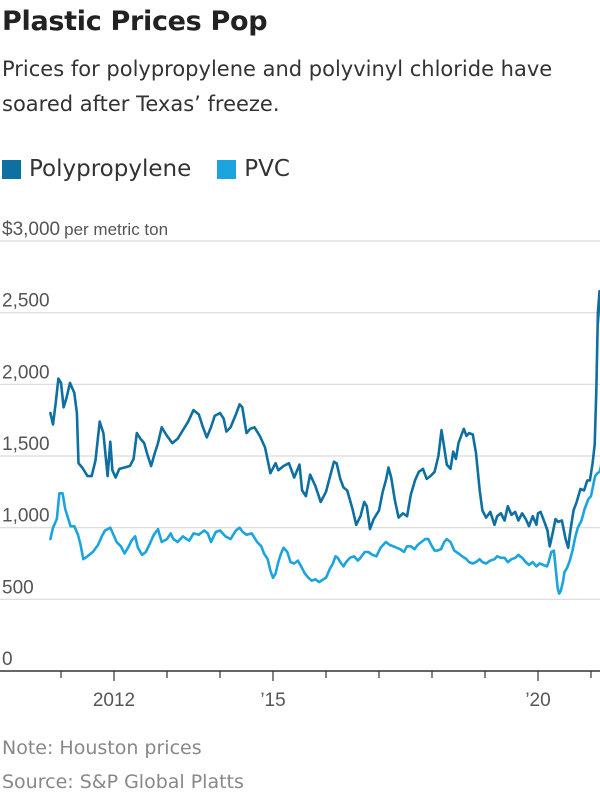 The height and width of the screenshot is (800, 600). What do you see at coordinates (227, 169) in the screenshot?
I see `legend-swatch-pvc` at bounding box center [227, 169].